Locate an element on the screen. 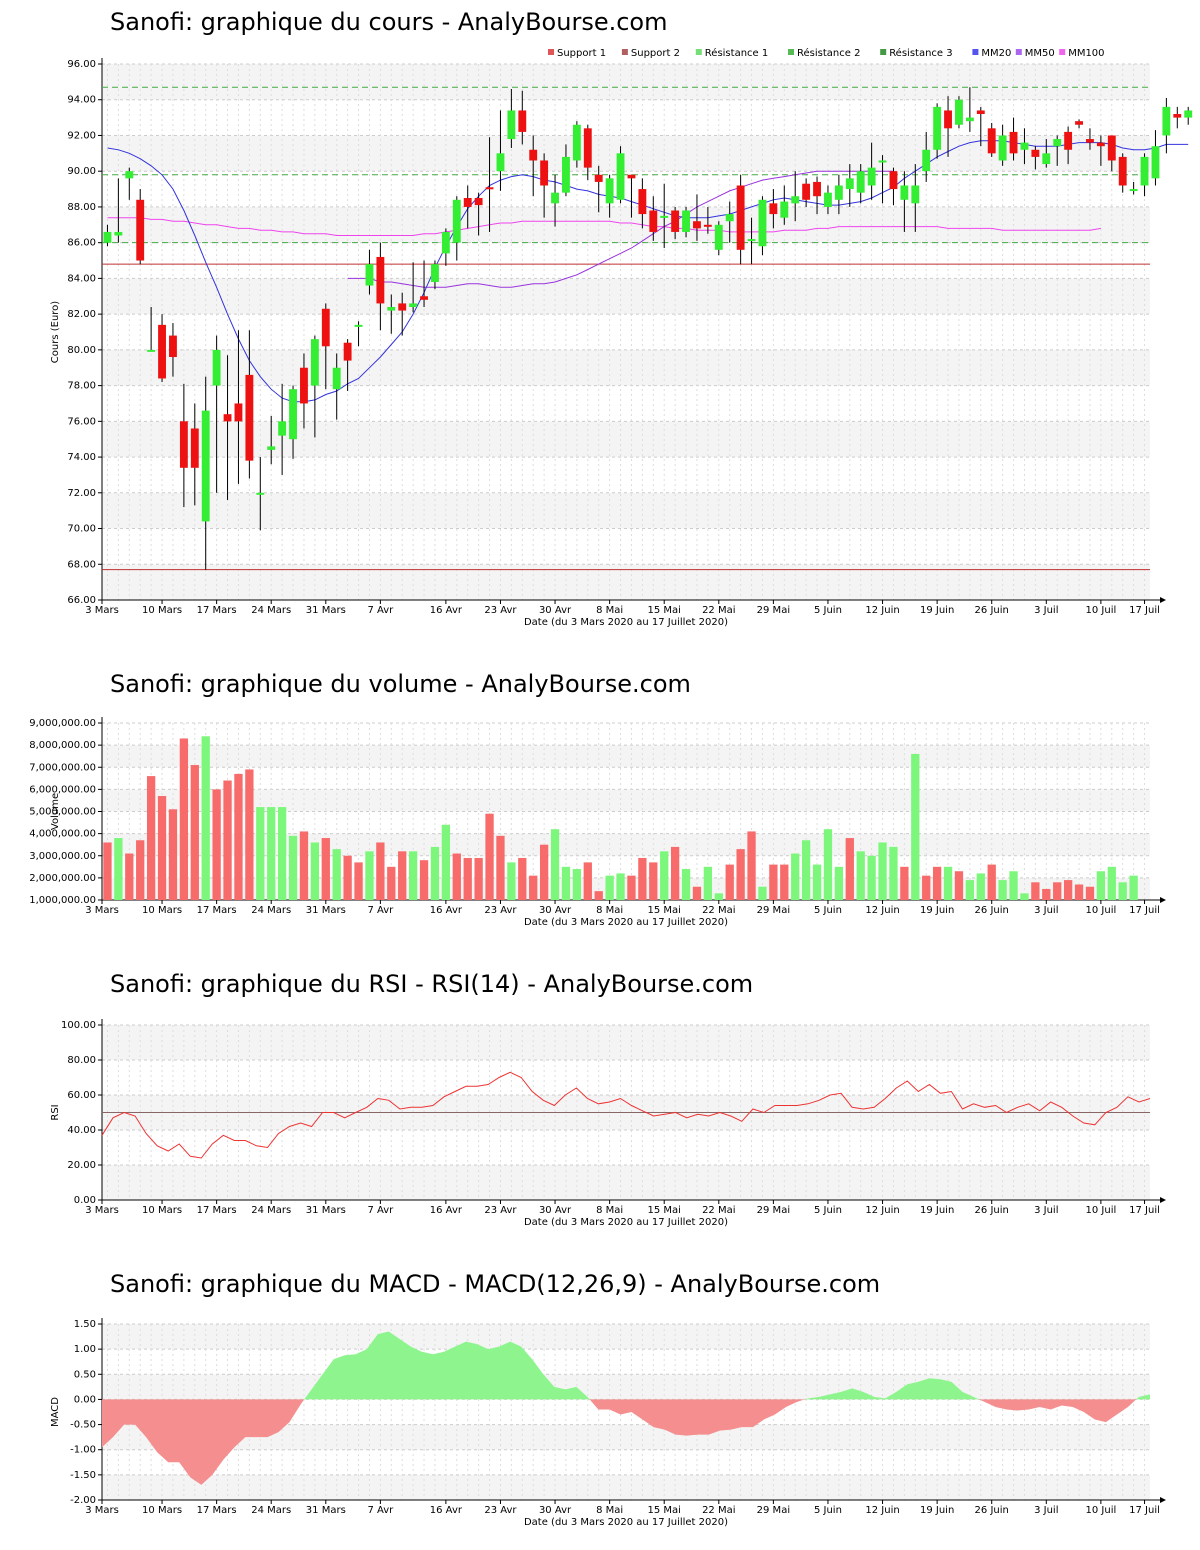  macd-xtick-label: 22 Mai is located at coordinates (718, 1510).